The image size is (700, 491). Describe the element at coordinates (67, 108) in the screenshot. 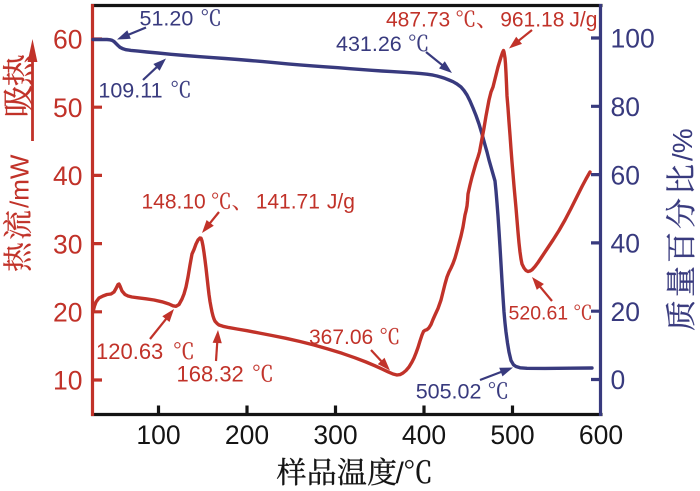

I see `svg-text: 50` at that location.